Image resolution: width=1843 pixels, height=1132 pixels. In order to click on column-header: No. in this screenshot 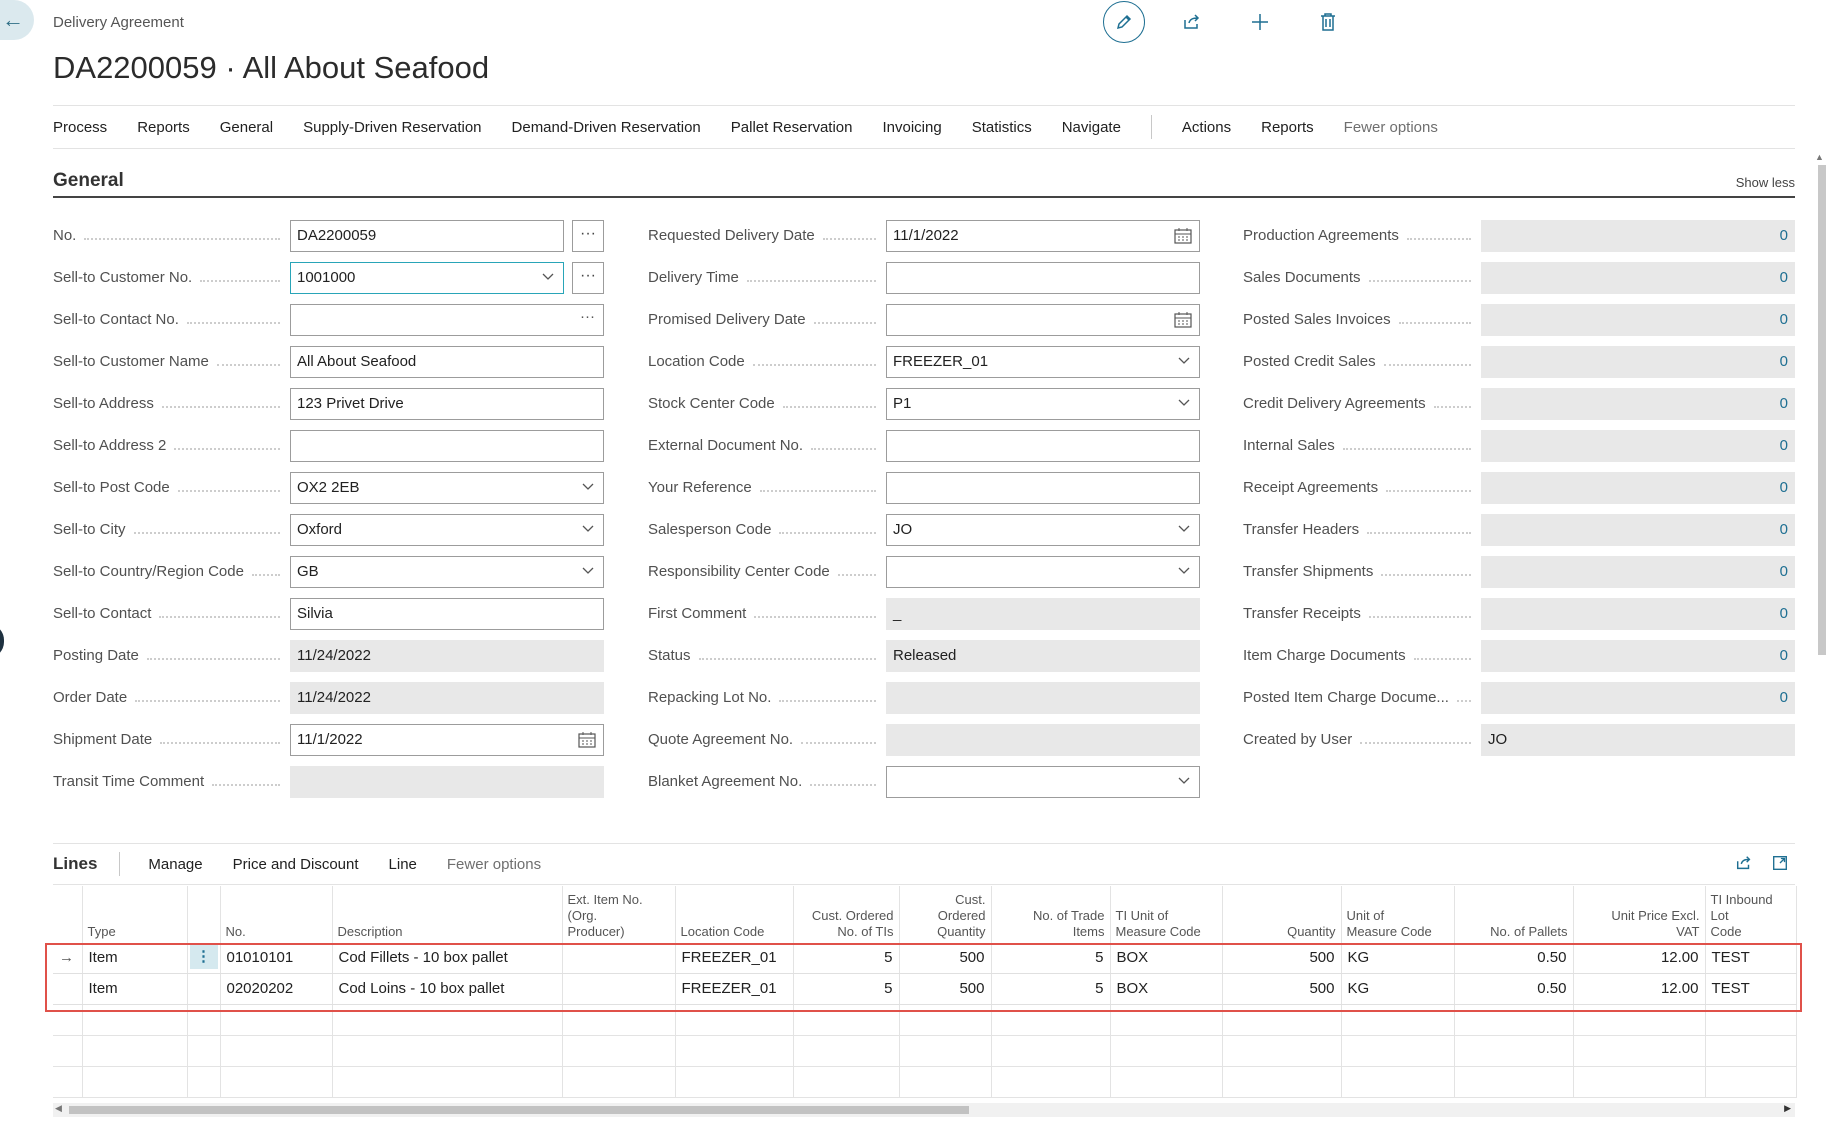, I will do `click(276, 914)`.